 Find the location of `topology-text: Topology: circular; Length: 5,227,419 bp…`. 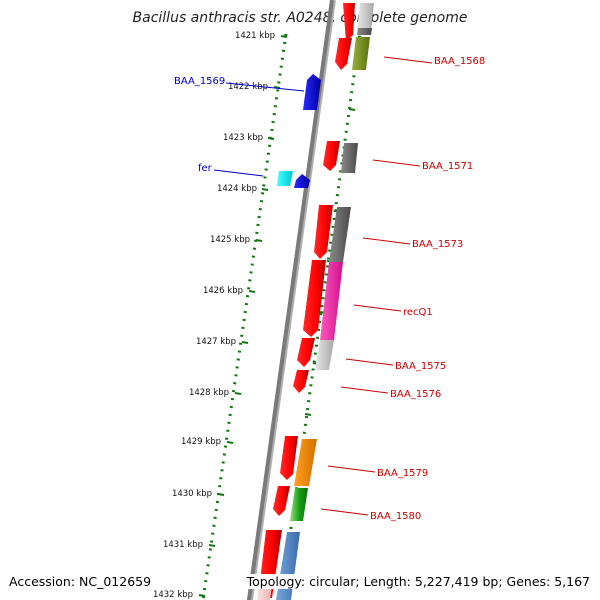

topology-text: Topology: circular; Length: 5,227,419 bp… is located at coordinates (418, 581).